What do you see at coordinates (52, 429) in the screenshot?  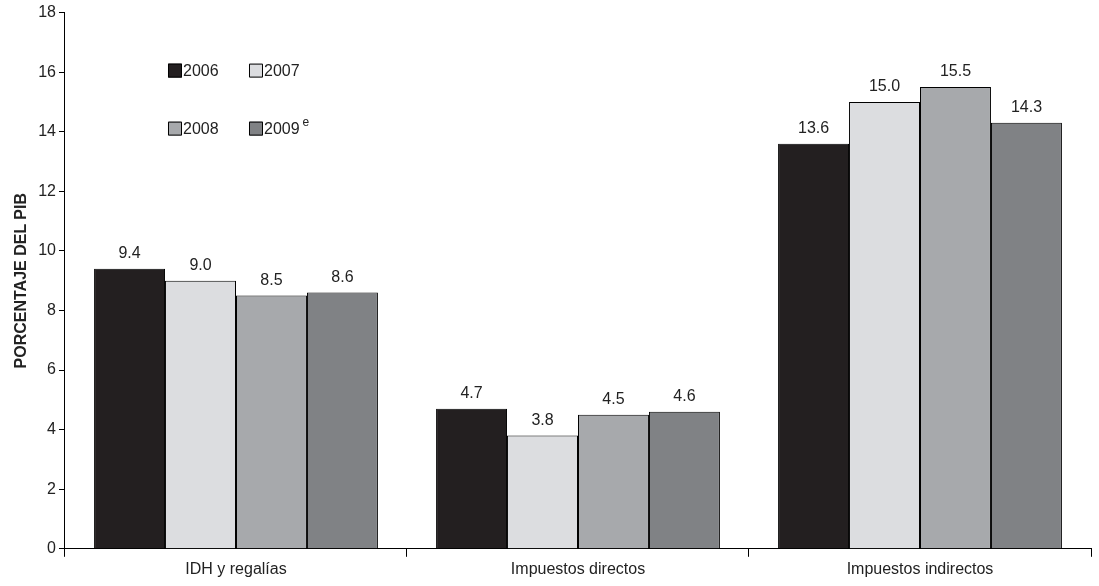 I see `y-tick-label: 4` at bounding box center [52, 429].